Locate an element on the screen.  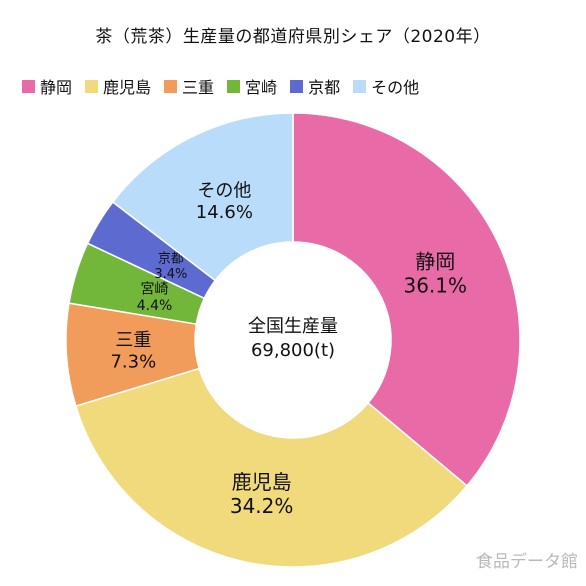
legend-item: その他 is located at coordinates (386, 86).